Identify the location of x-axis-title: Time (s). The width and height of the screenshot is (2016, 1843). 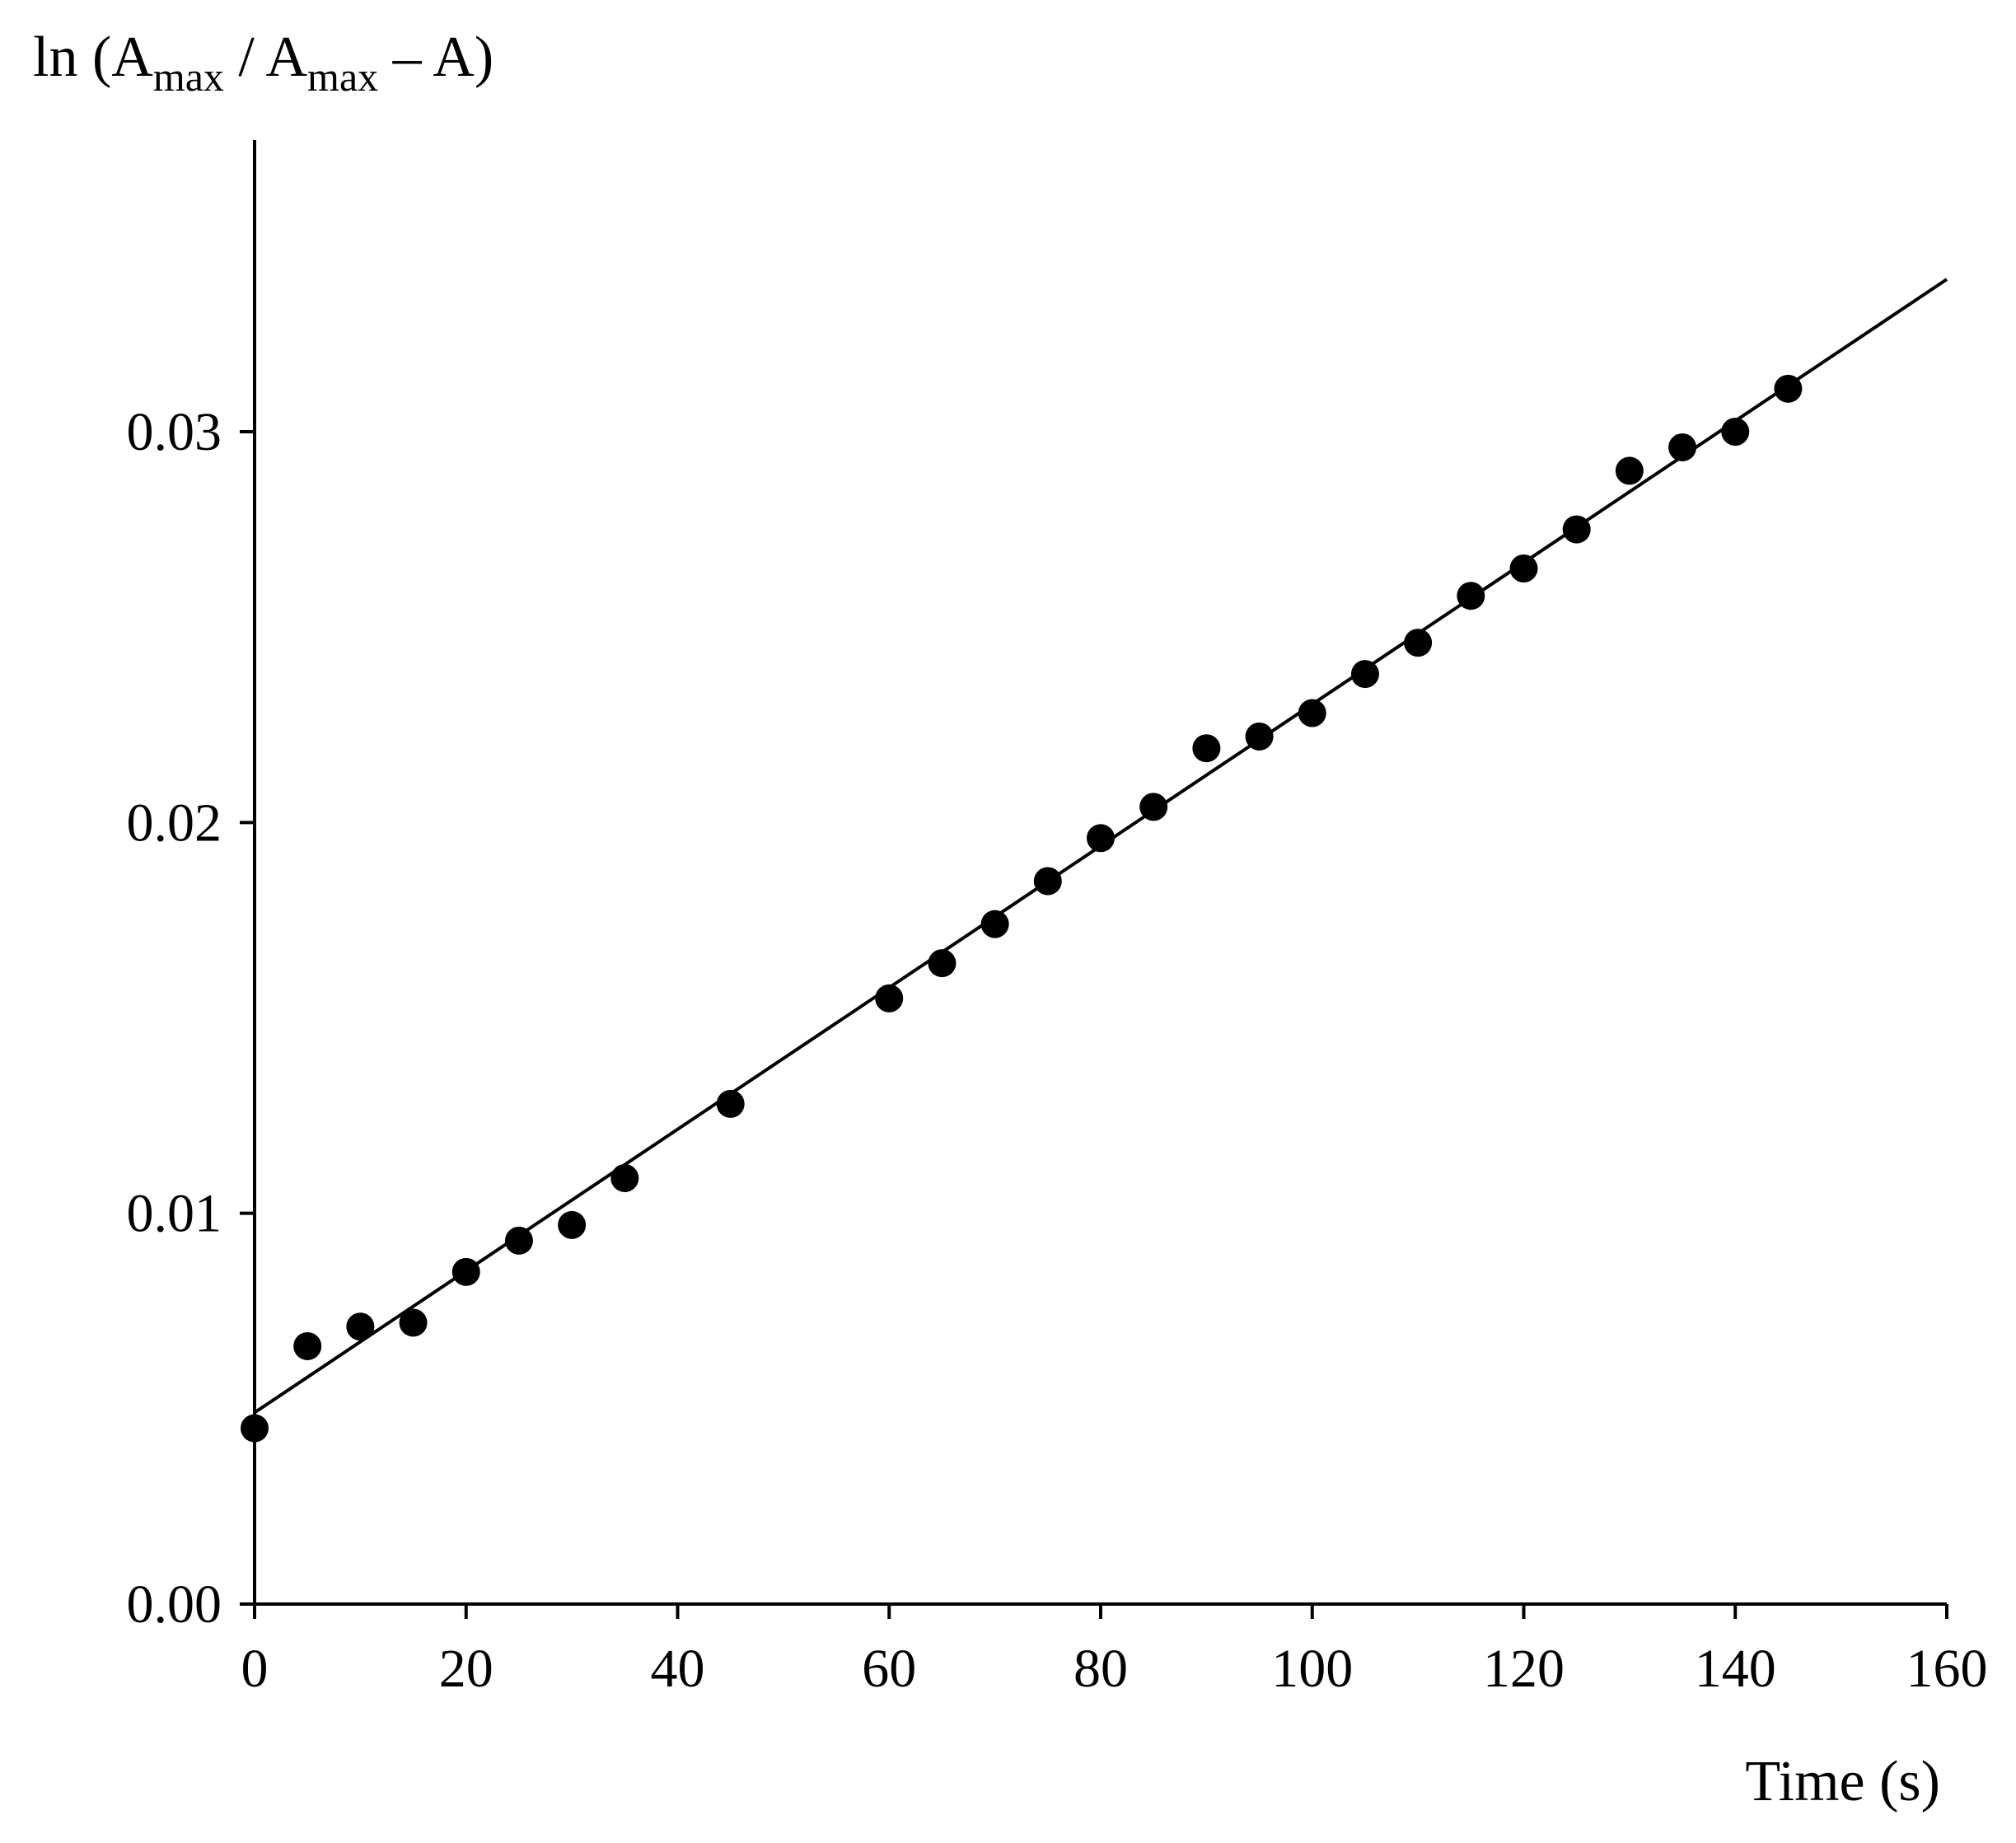
(1843, 1781).